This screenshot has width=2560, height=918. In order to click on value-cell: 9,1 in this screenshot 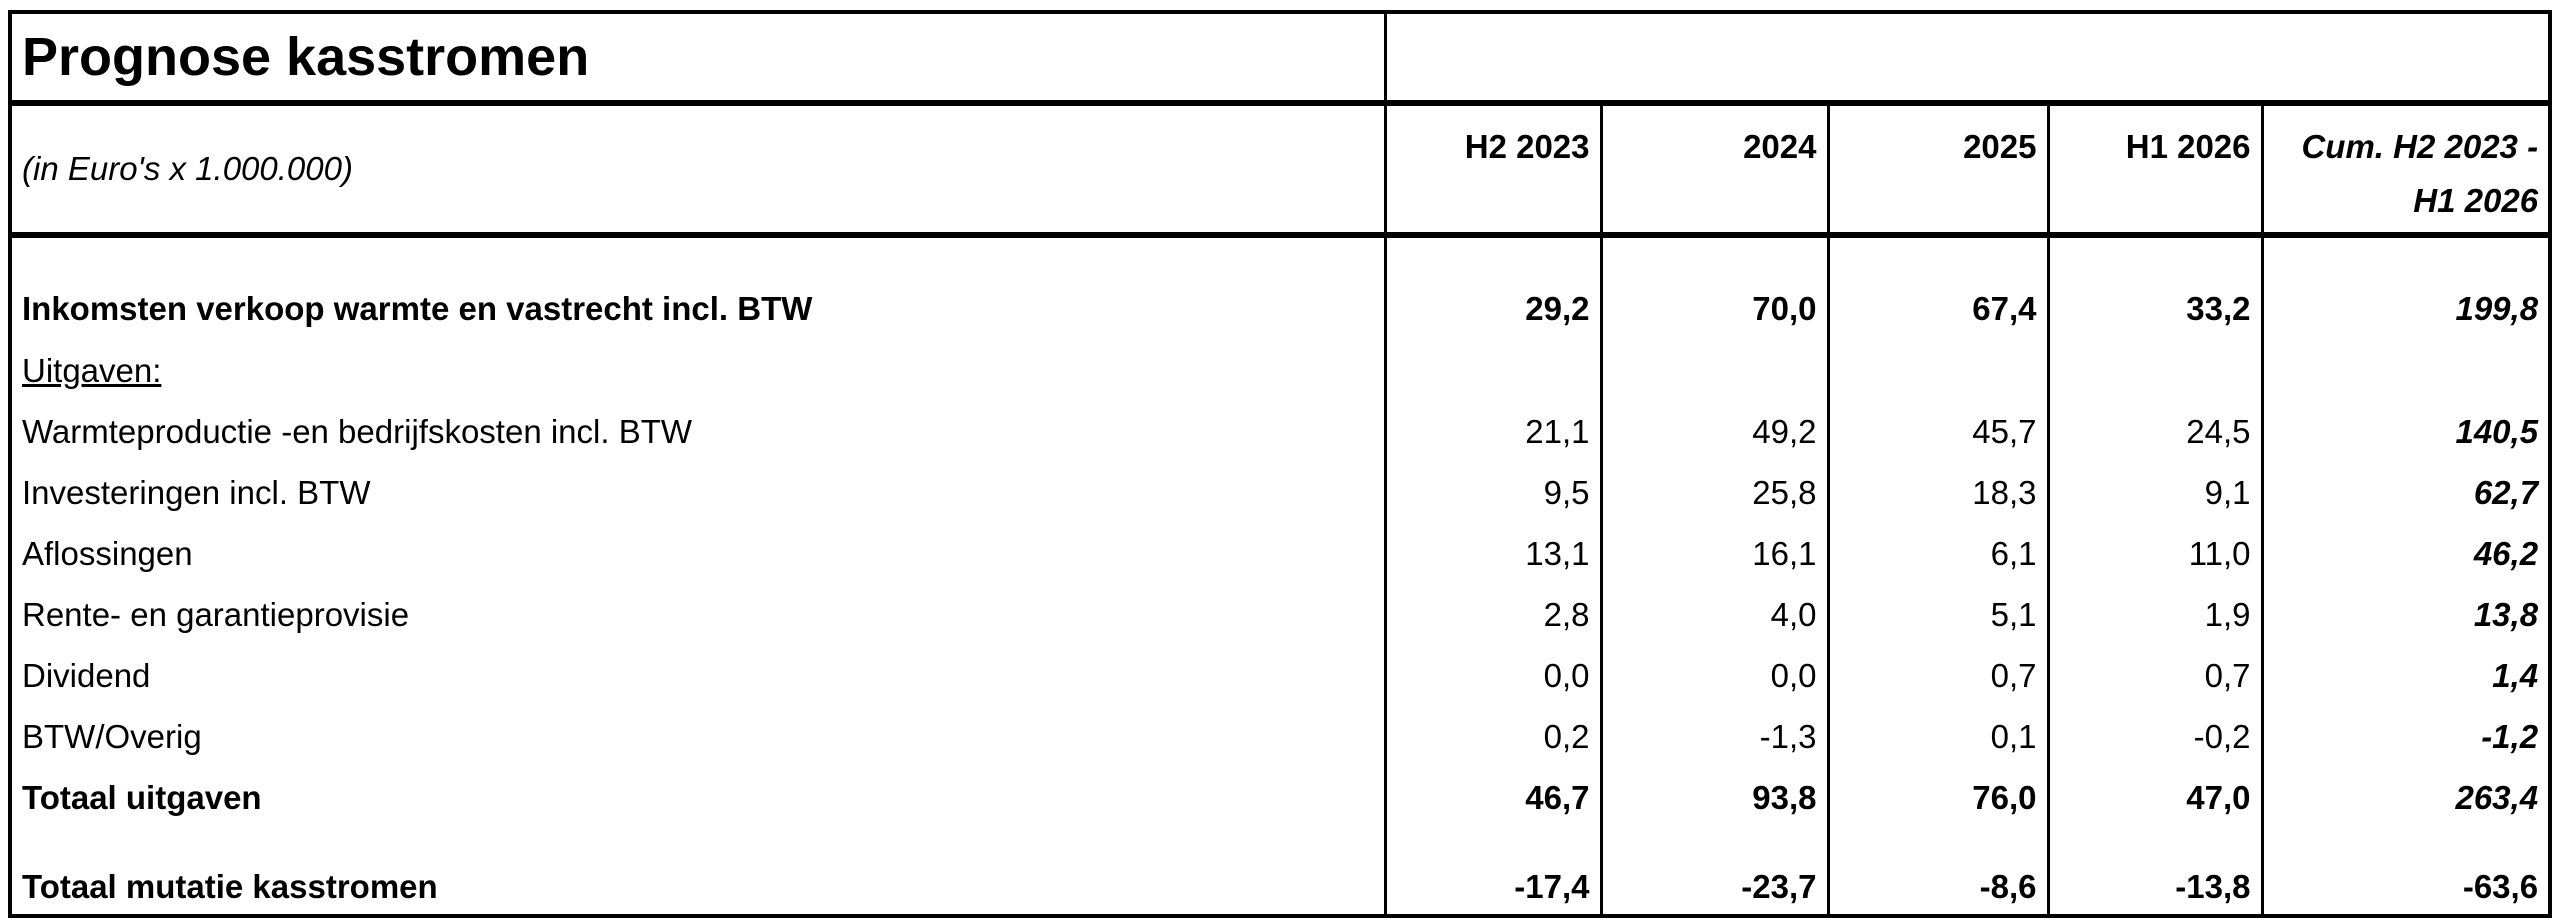, I will do `click(2154, 492)`.